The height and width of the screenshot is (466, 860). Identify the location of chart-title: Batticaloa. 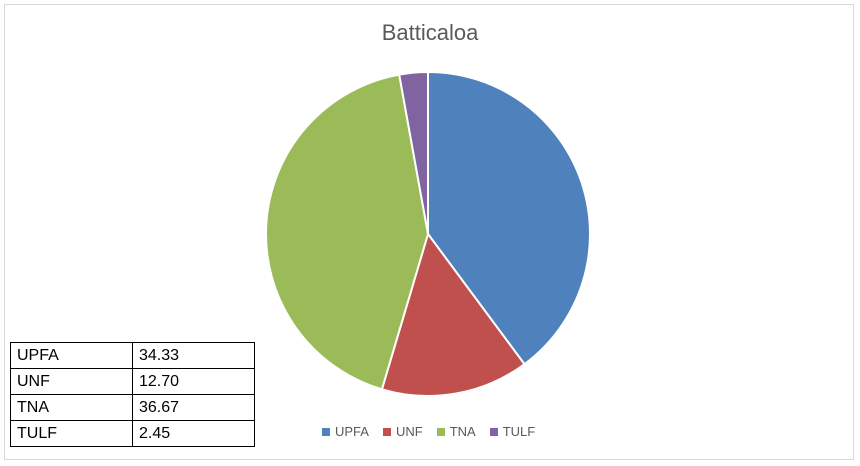
(430, 32).